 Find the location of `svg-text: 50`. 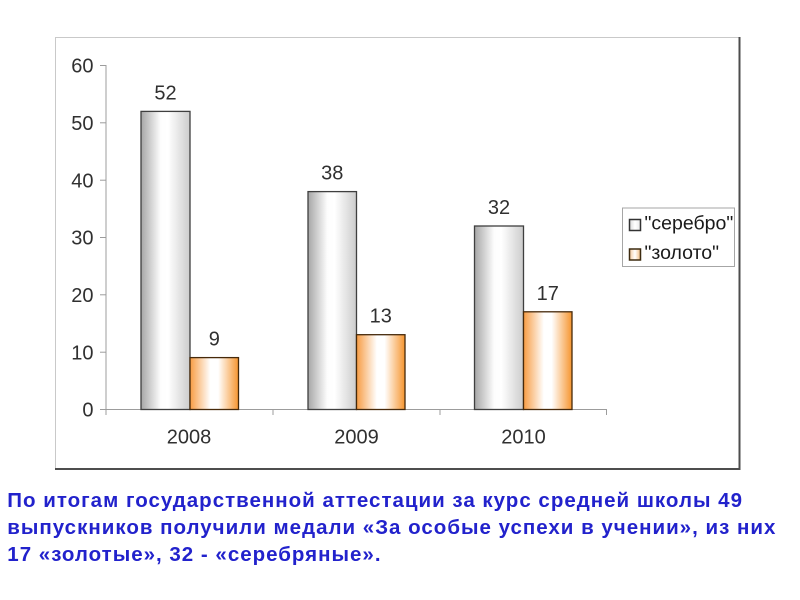

svg-text: 50 is located at coordinates (82, 124).